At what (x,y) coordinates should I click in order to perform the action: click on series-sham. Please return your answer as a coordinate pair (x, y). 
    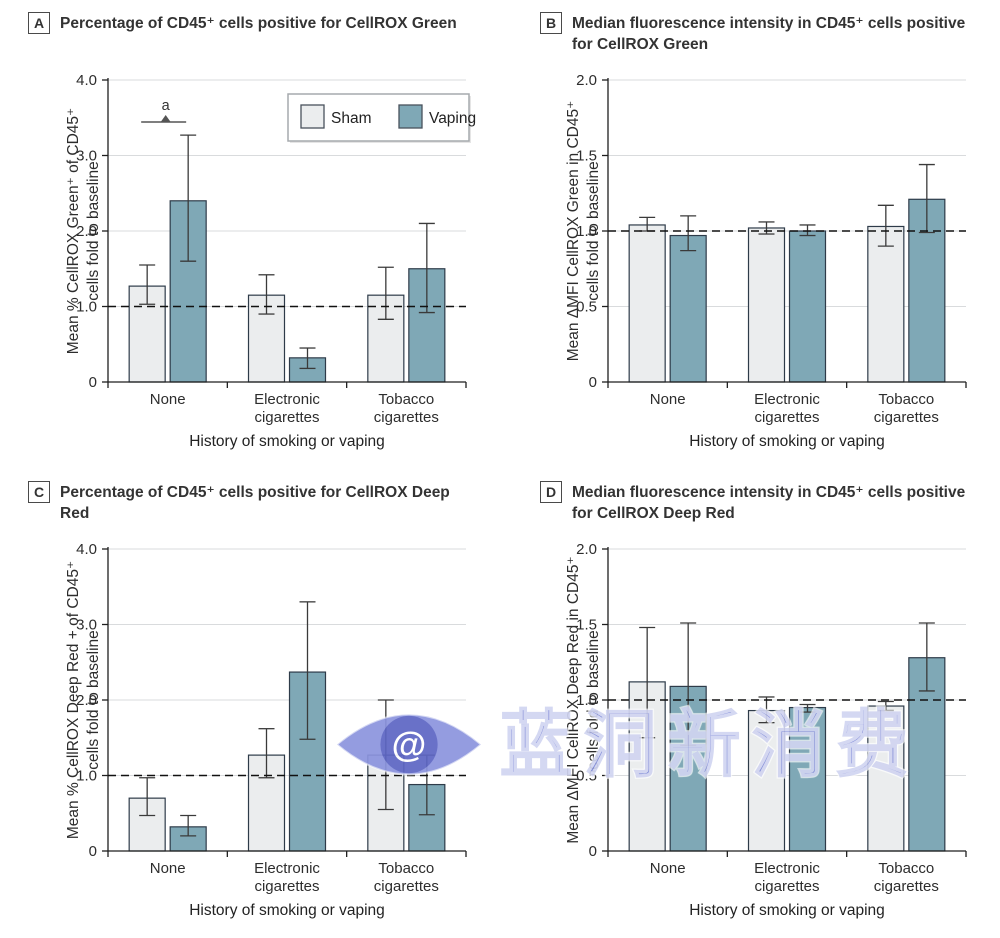
    Looking at the image, I should click on (766, 293).